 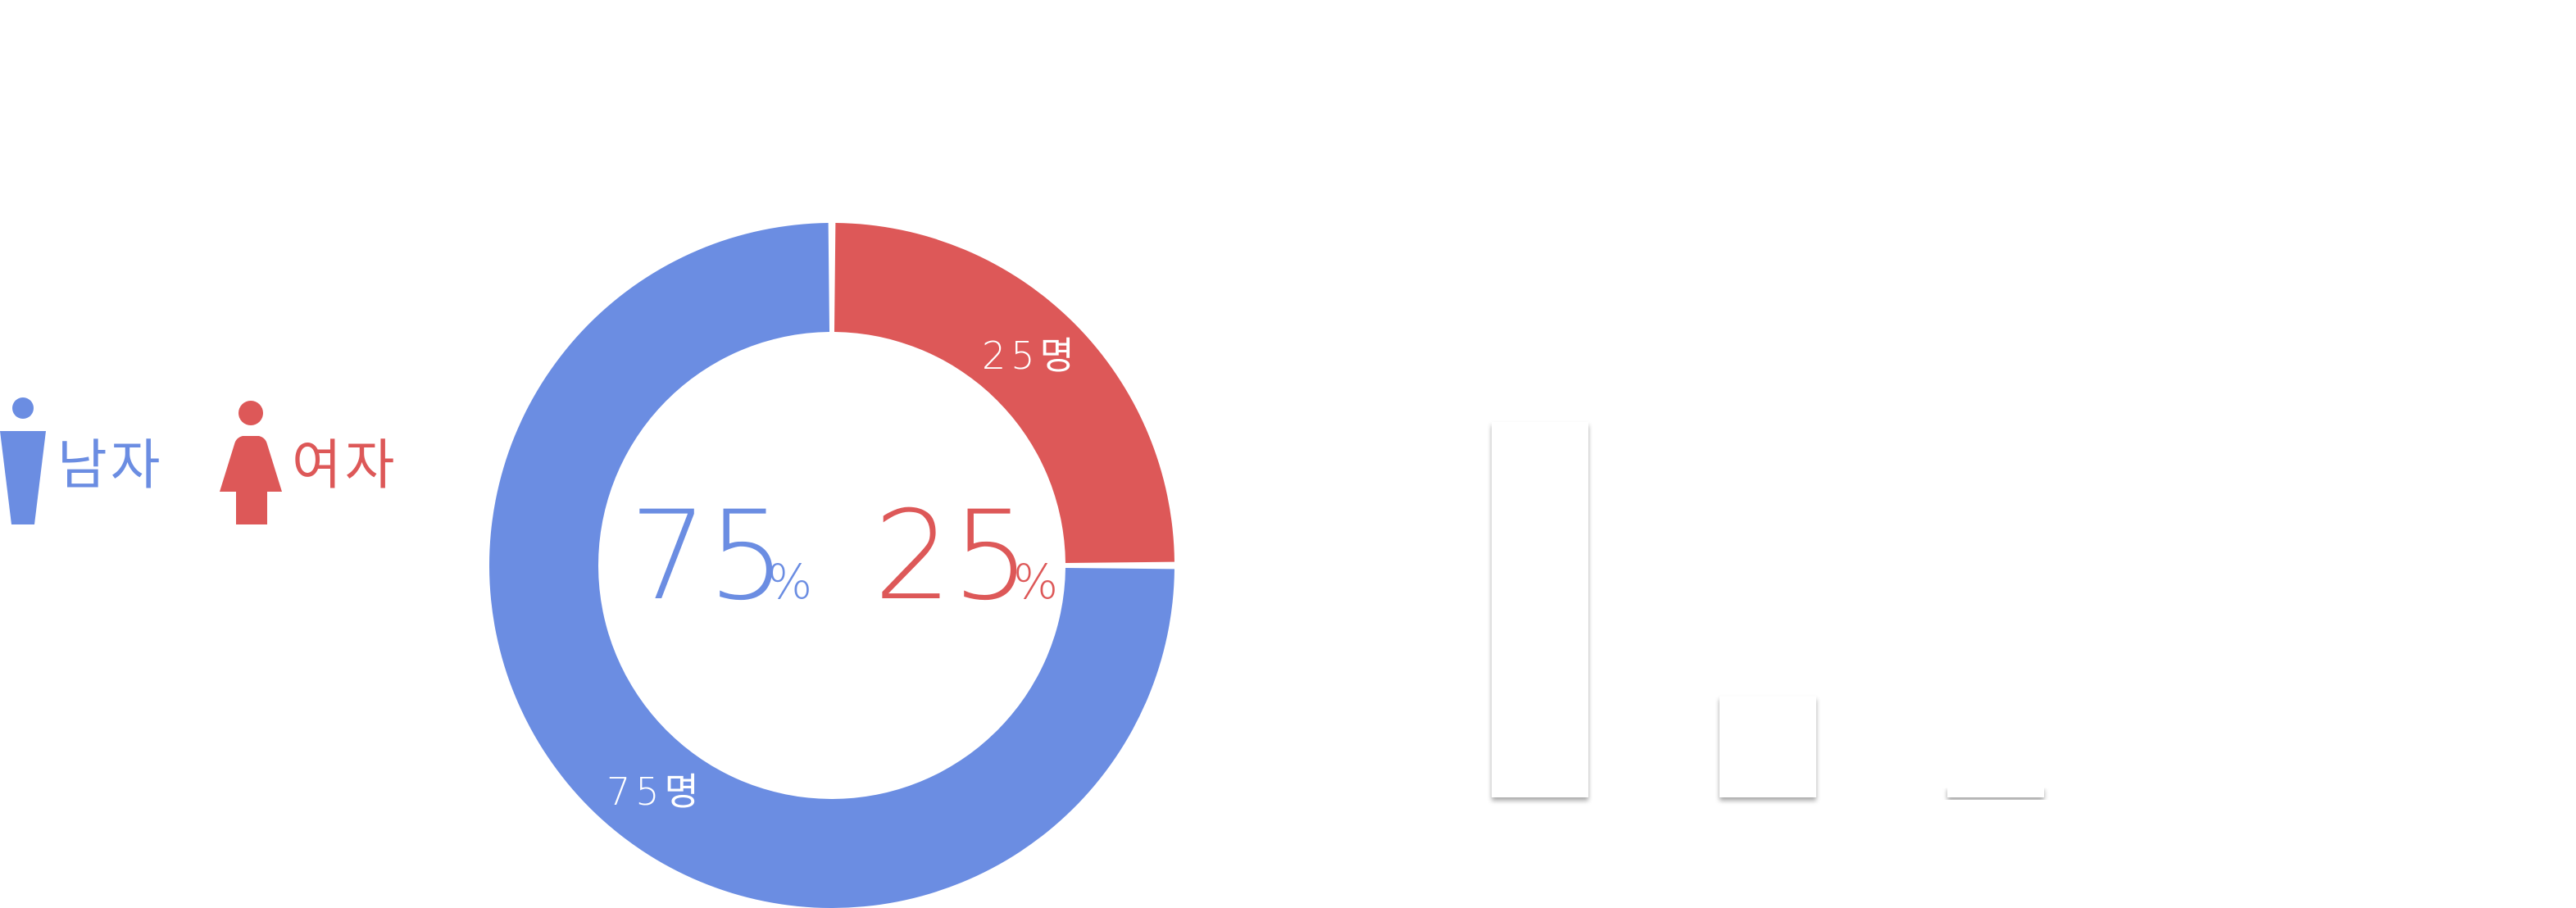 I want to click on female-person-icon, so click(x=251, y=462).